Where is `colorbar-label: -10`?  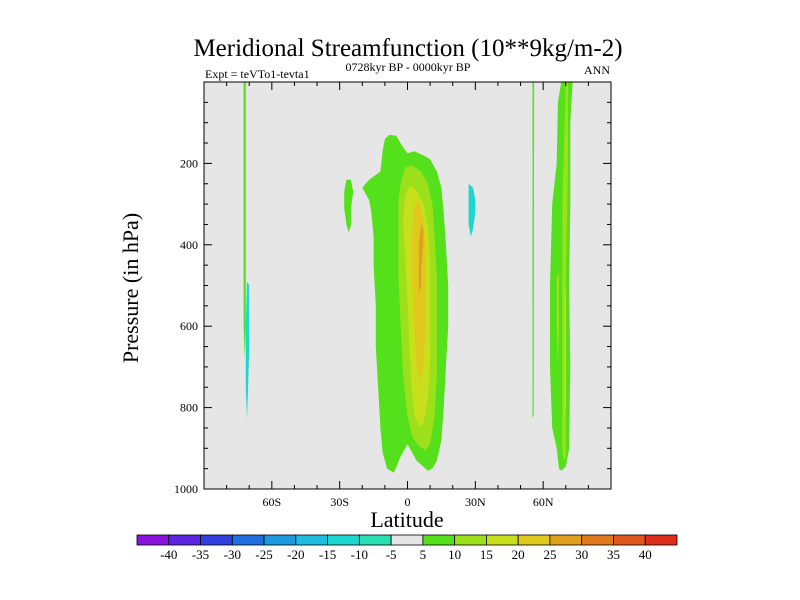 colorbar-label: -10 is located at coordinates (359, 554).